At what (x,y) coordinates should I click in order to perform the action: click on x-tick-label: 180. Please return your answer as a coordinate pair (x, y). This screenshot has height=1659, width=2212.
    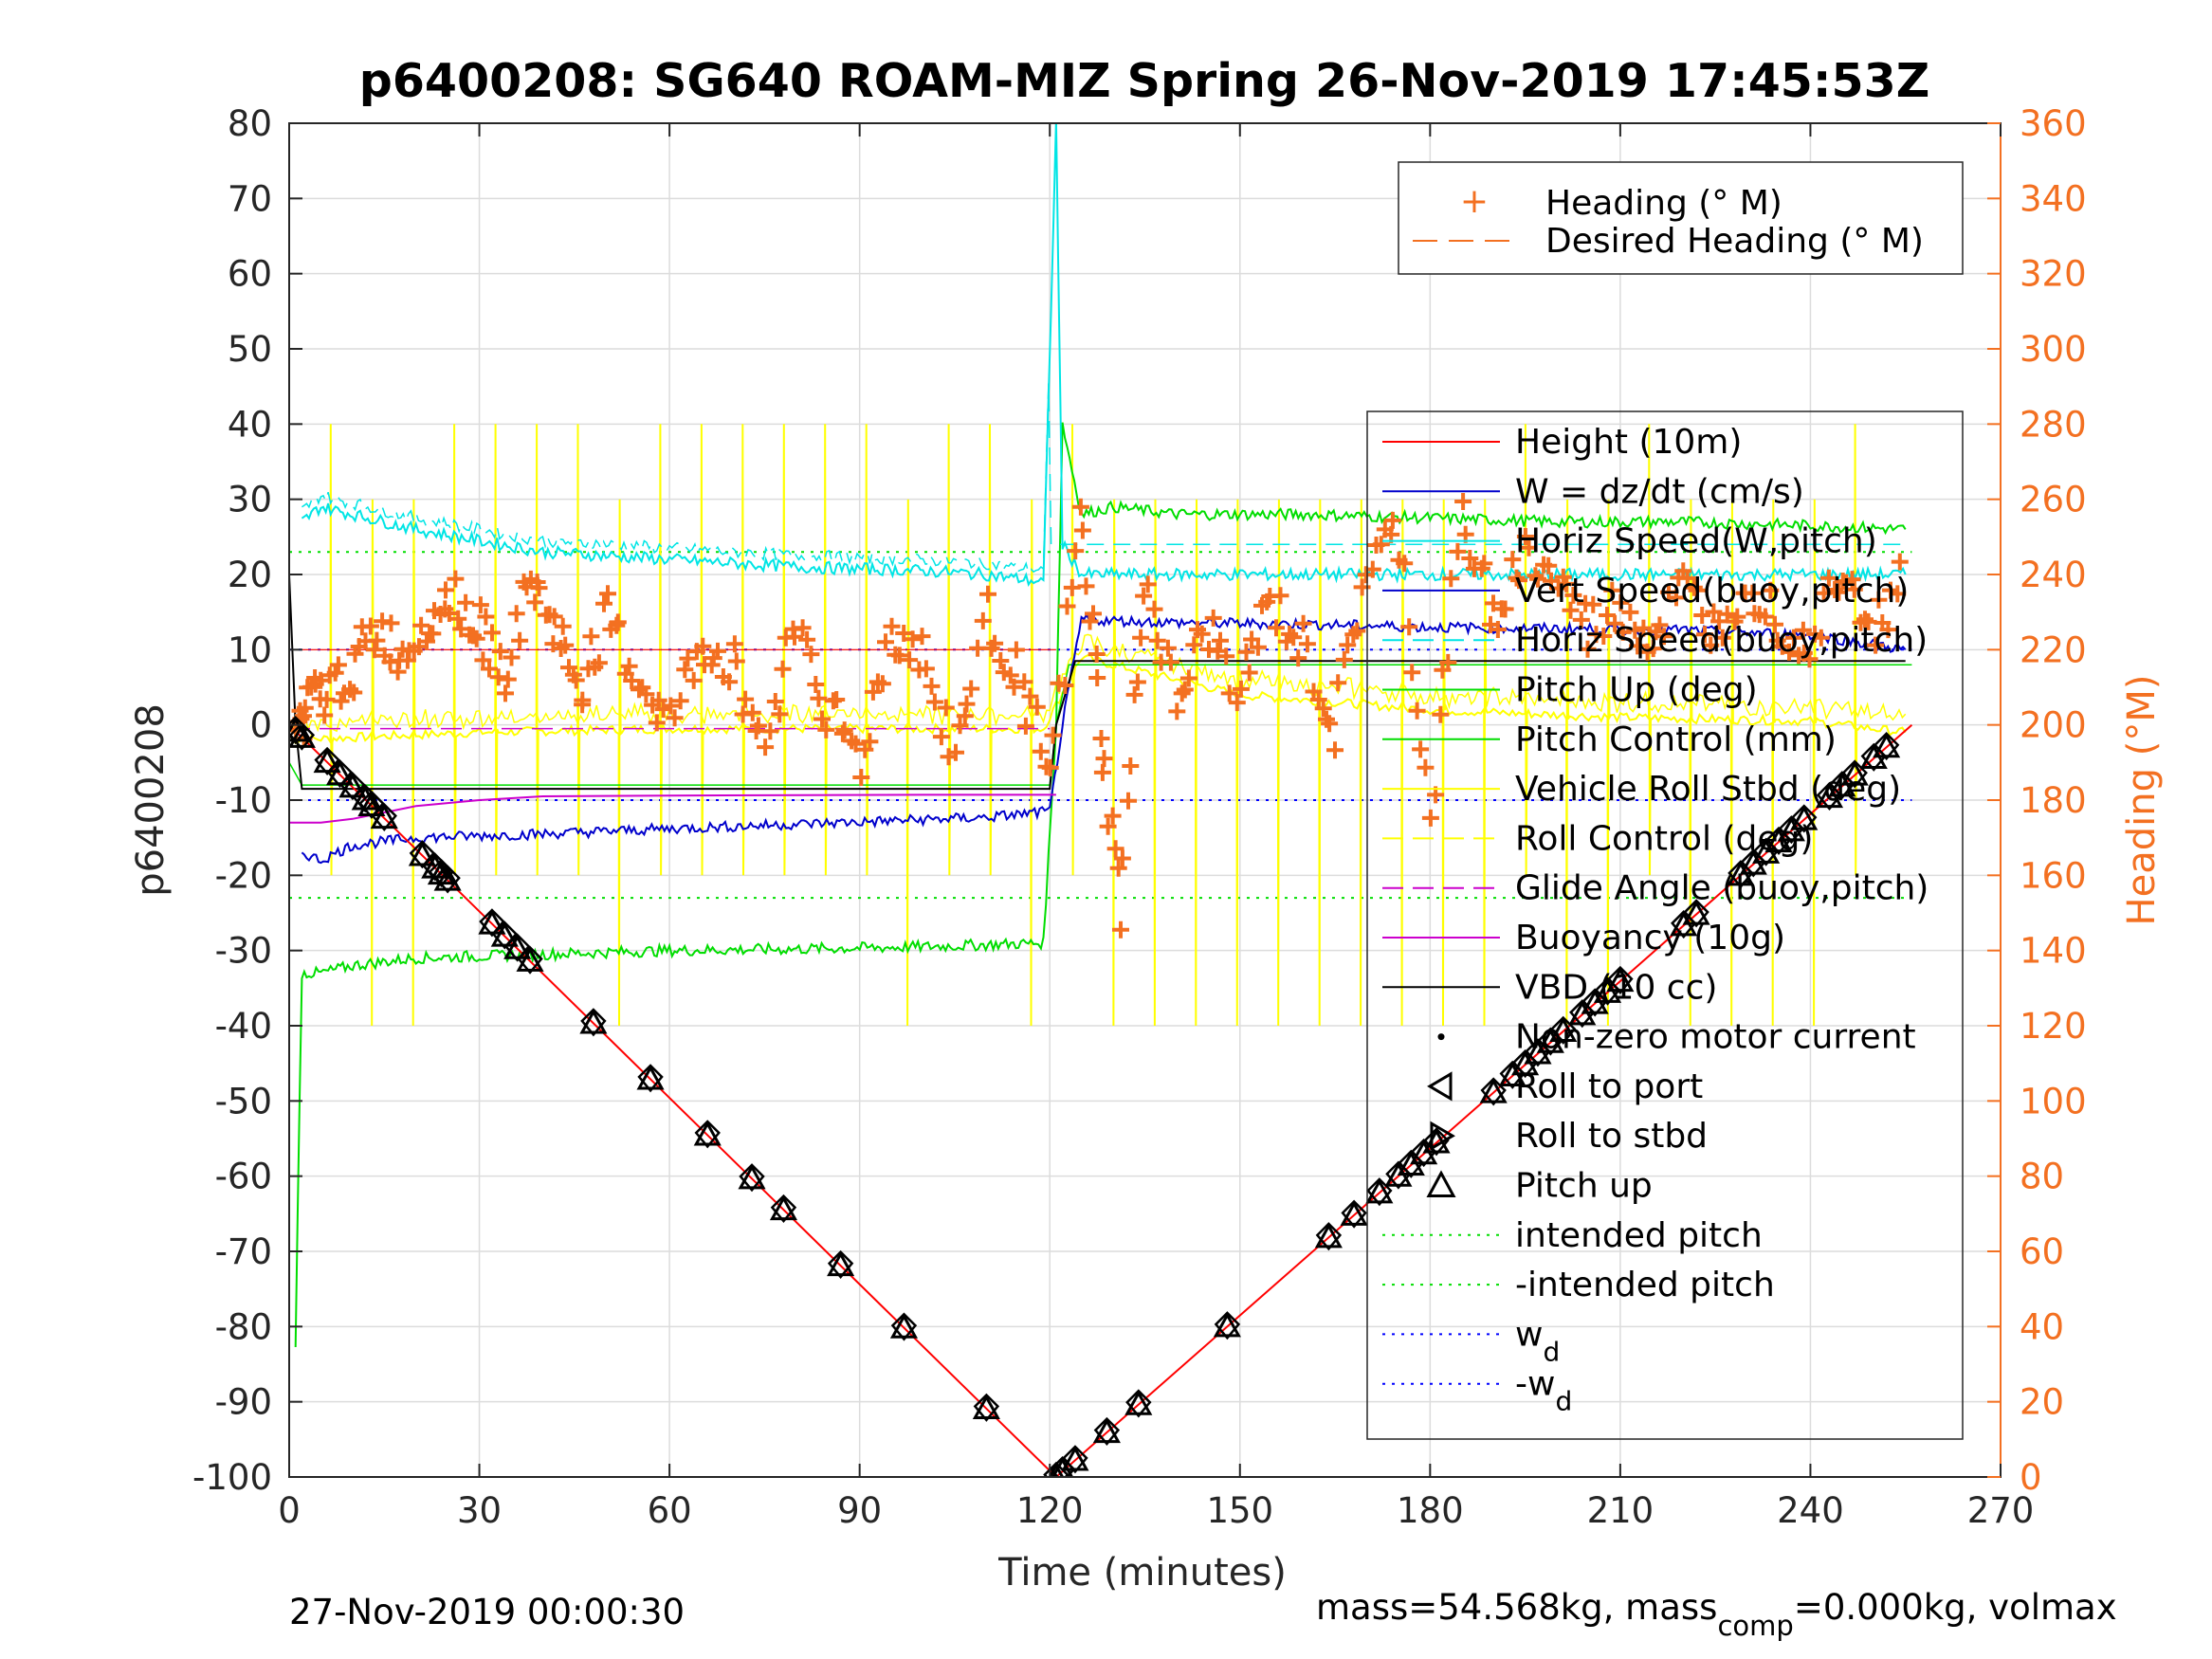
    Looking at the image, I should click on (1430, 1510).